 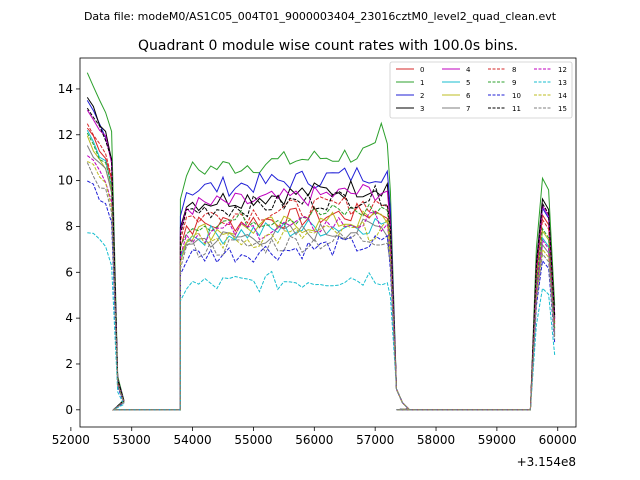 I want to click on legend-box, so click(x=481, y=90).